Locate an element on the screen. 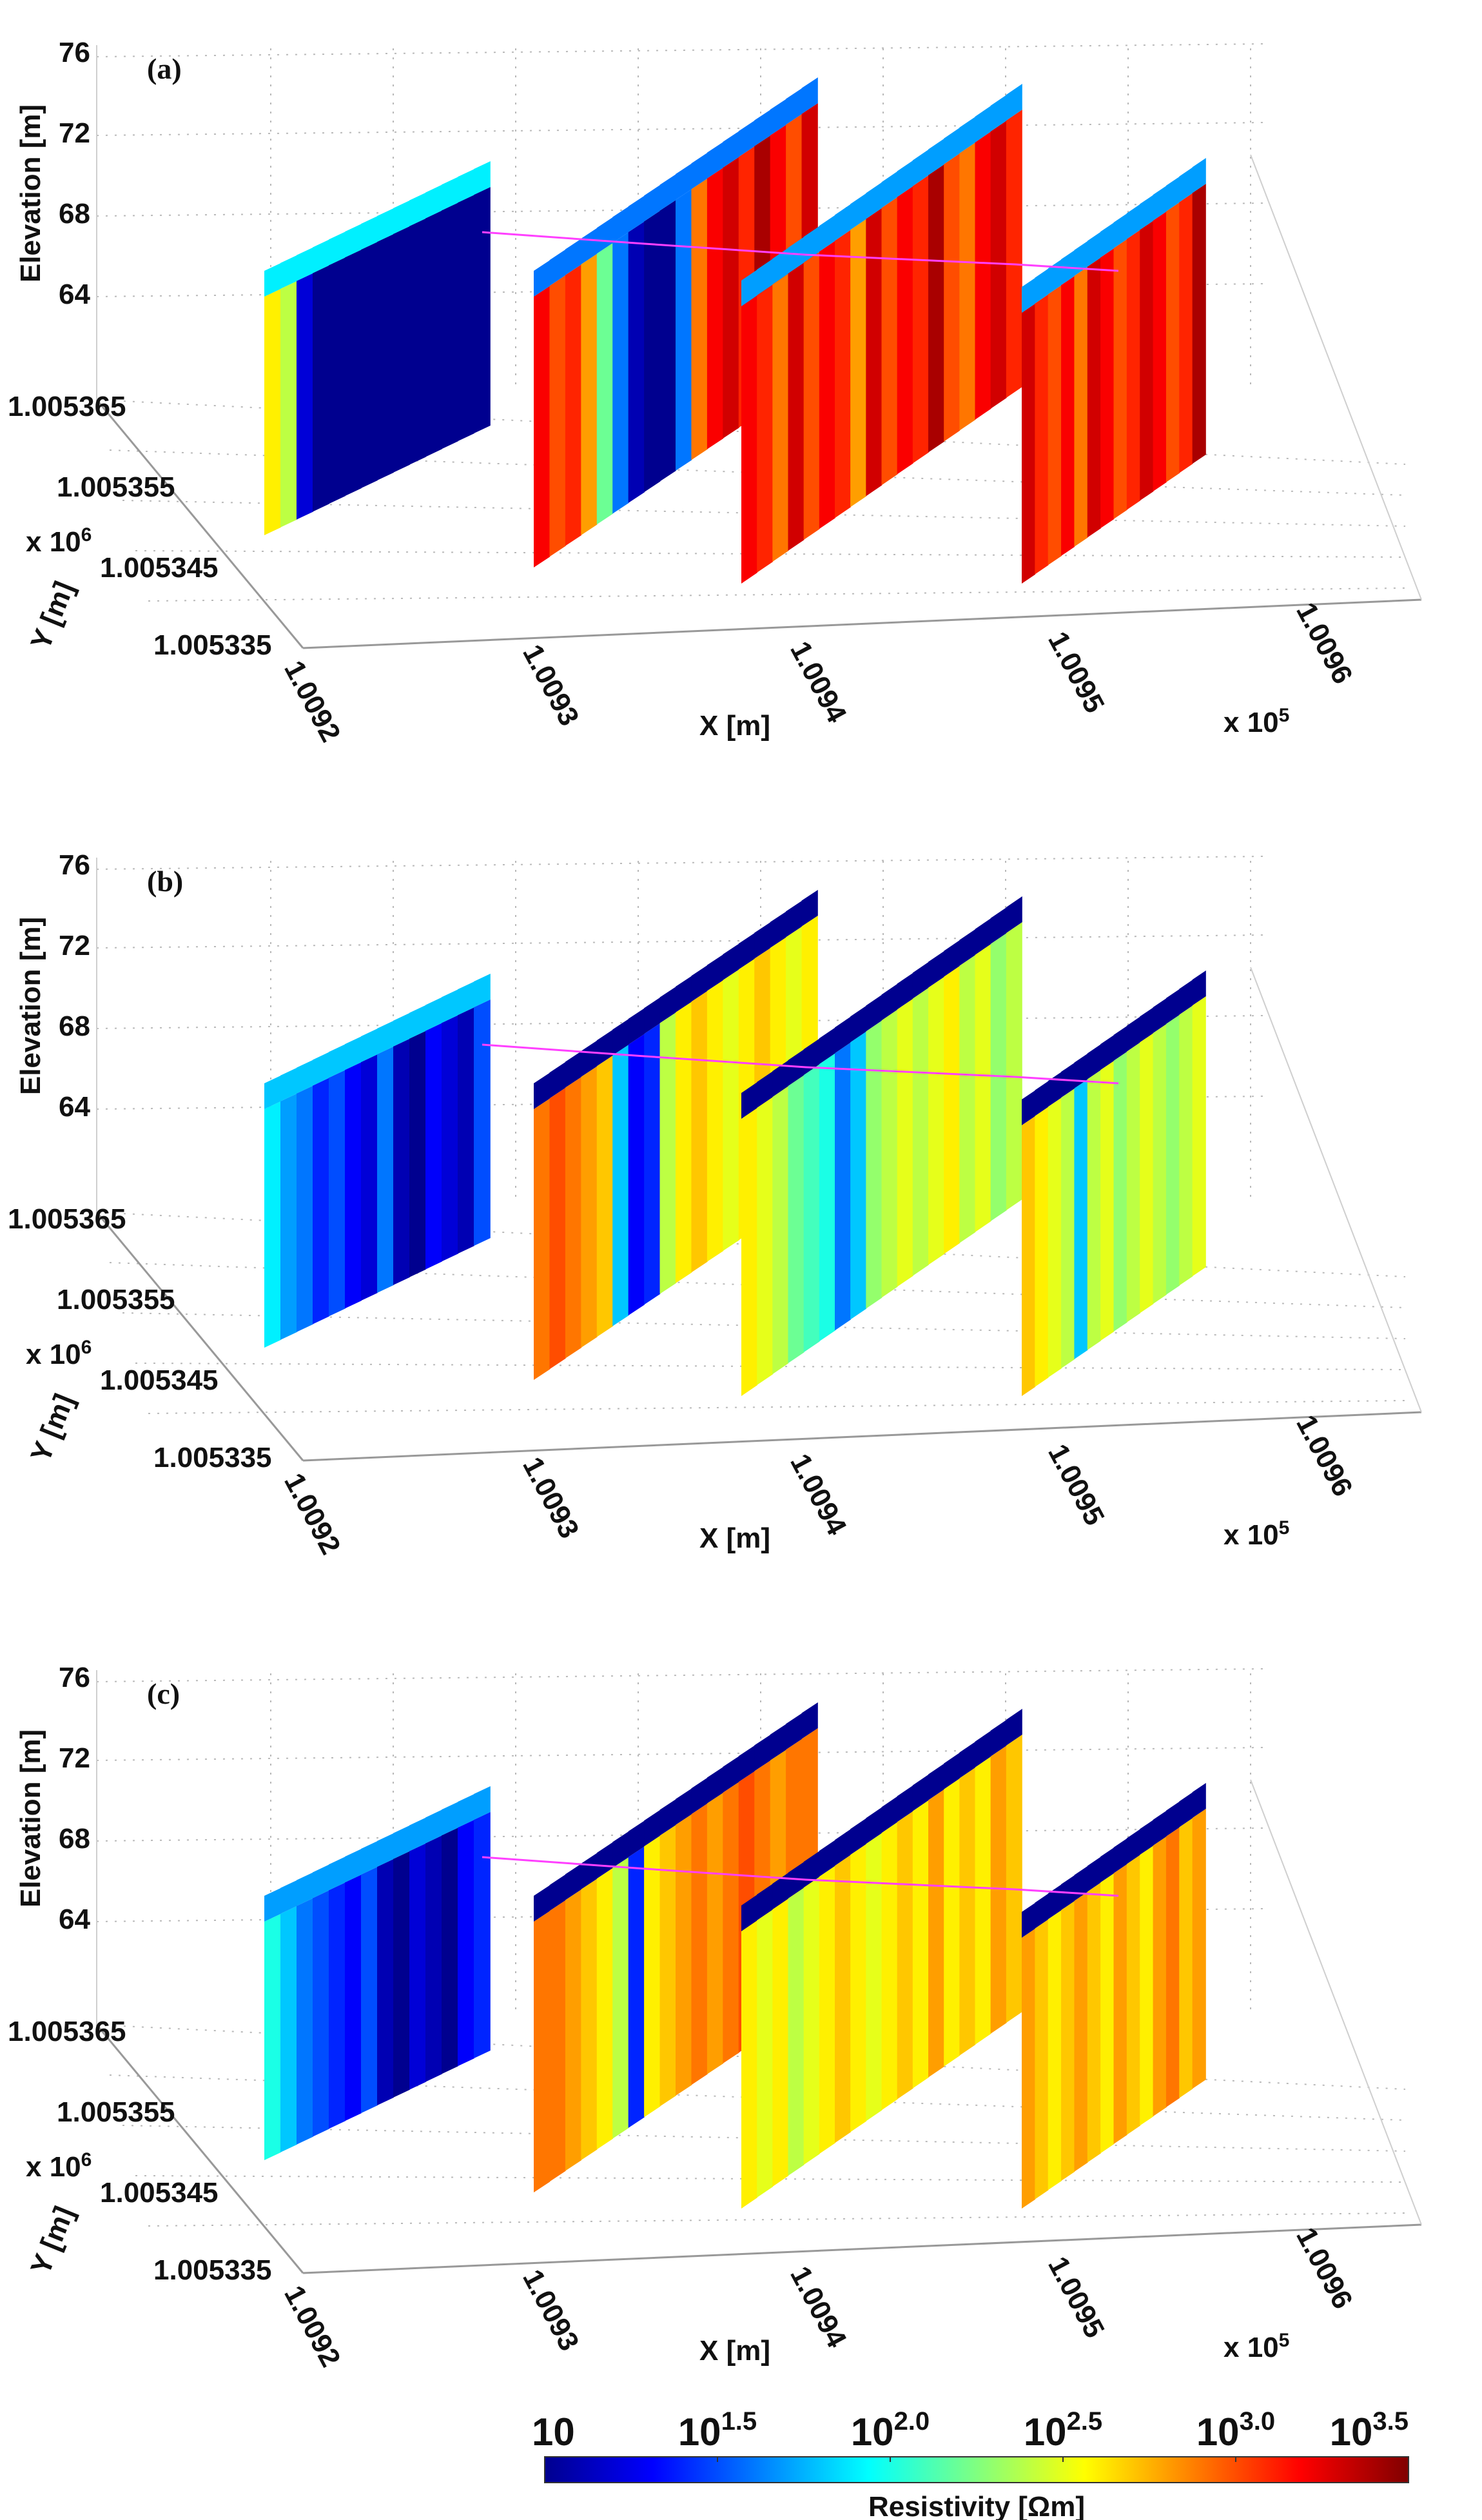 The width and height of the screenshot is (1482, 2520). colorbar-tick-label: 10 is located at coordinates (553, 2432).